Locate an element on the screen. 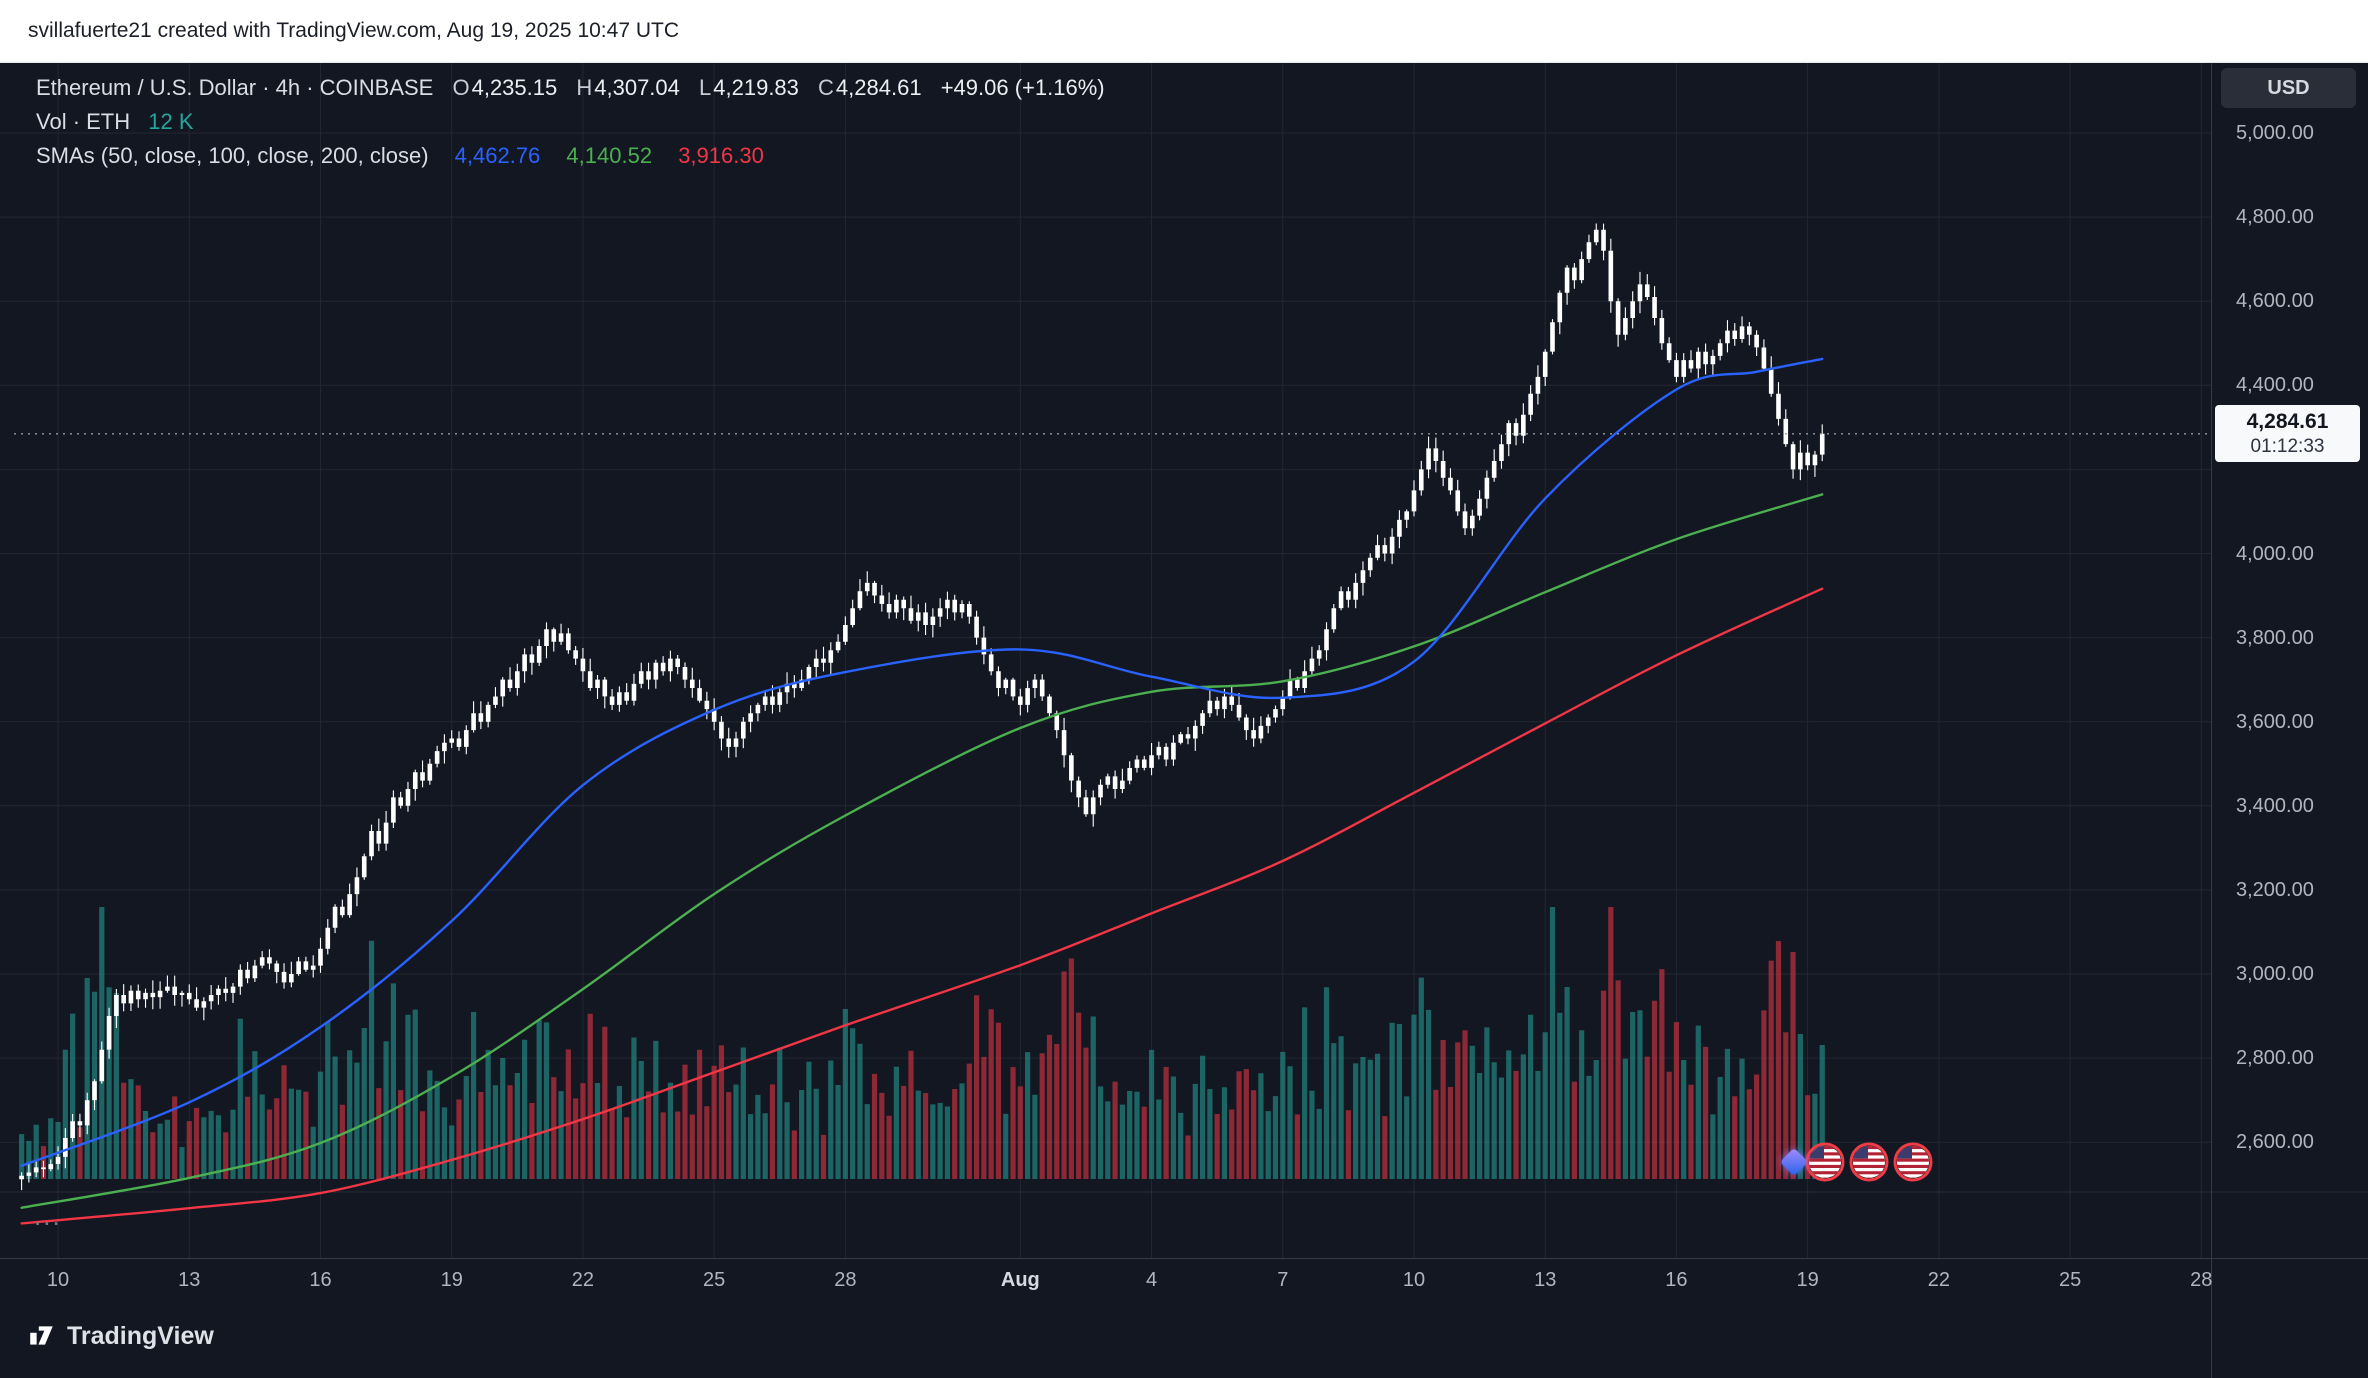 The image size is (2368, 1378). sma200-value: 3,916.30 is located at coordinates (721, 155).